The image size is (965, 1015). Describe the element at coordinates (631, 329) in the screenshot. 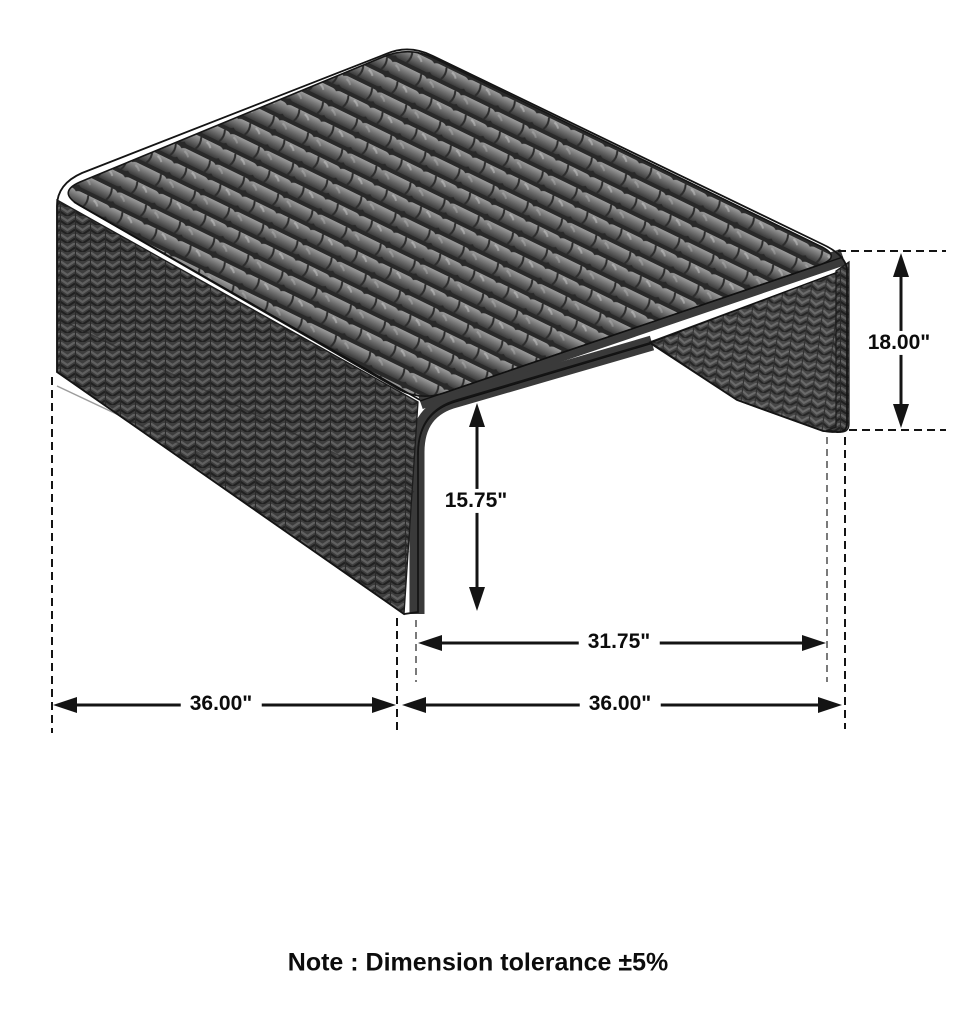

I see `table-front-edge-line` at that location.